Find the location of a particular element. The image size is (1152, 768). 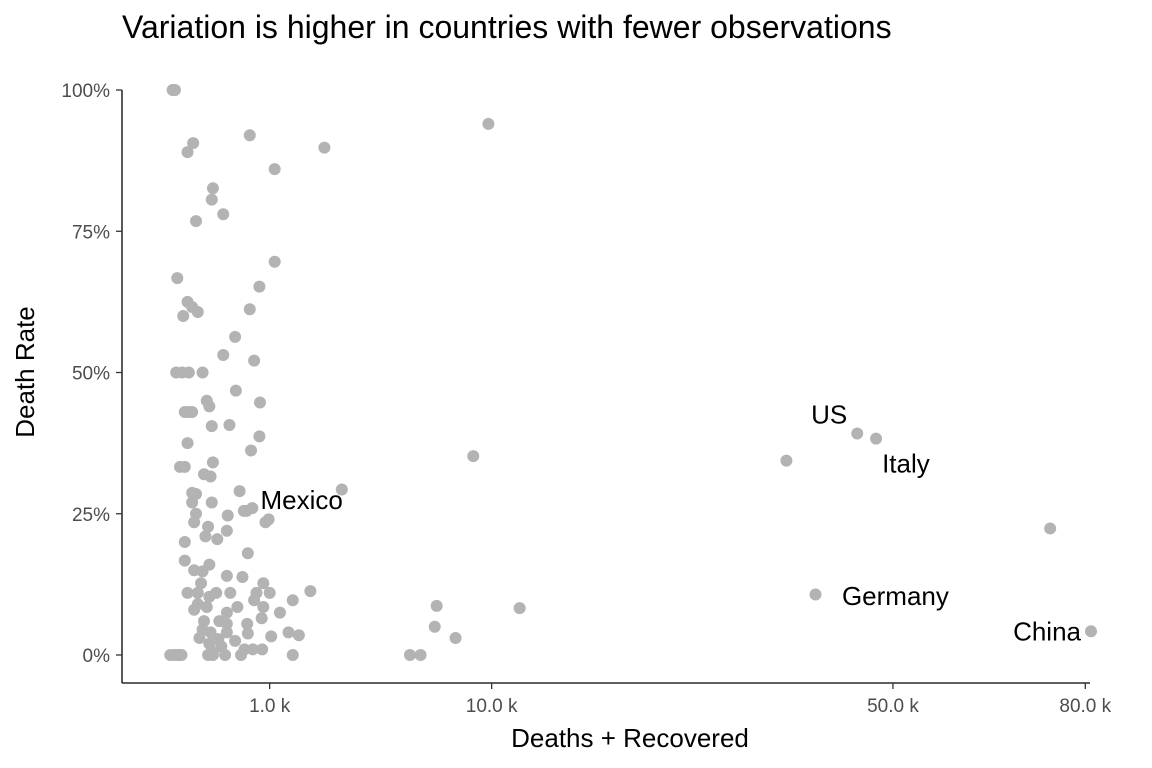

y-tick-label: 0% is located at coordinates (97, 656).